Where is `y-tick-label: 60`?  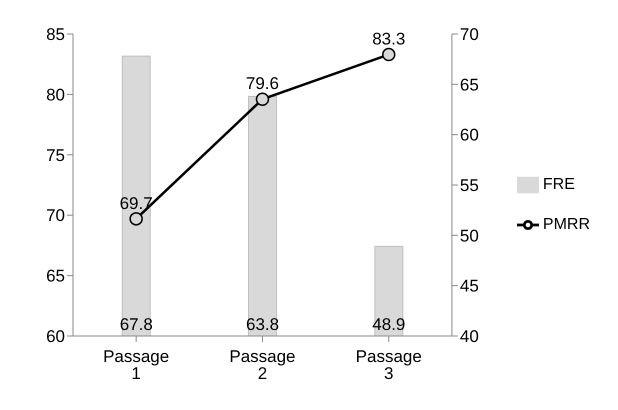 y-tick-label: 60 is located at coordinates (55, 336).